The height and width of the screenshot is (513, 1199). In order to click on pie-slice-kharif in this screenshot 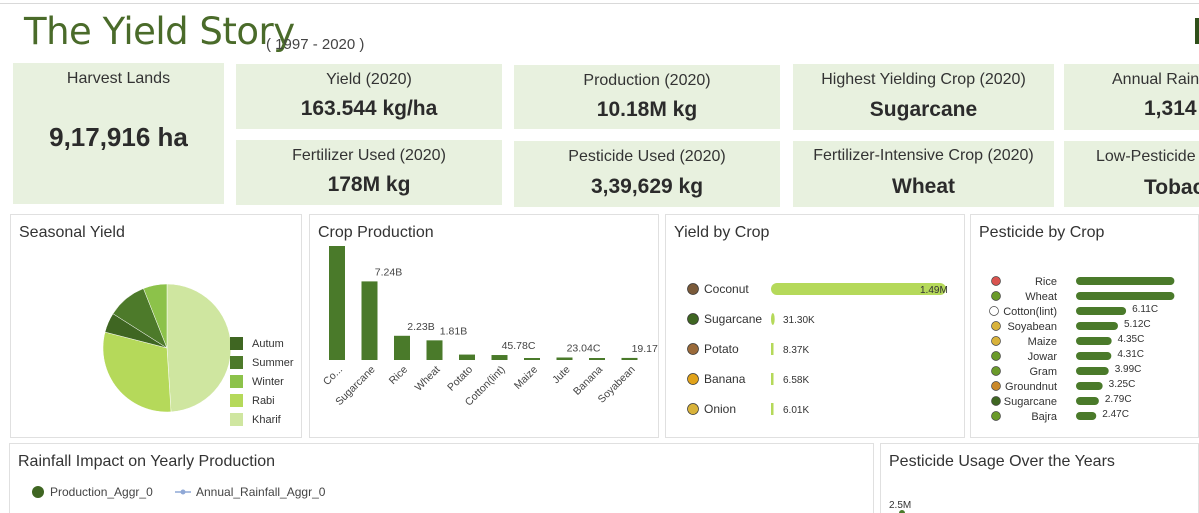, I will do `click(199, 348)`.